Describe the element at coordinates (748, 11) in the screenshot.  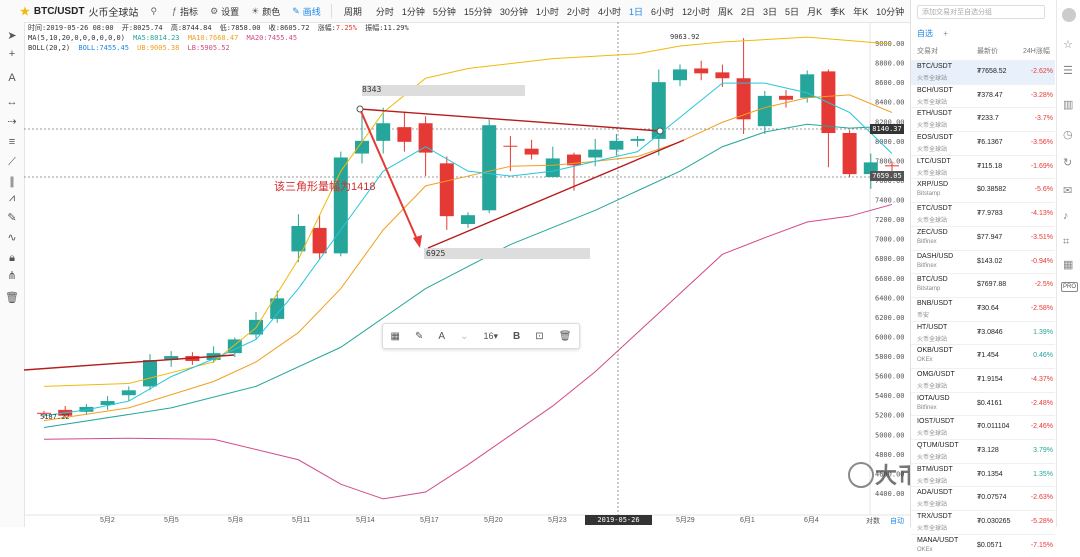
I see `interval-12: 2日` at that location.